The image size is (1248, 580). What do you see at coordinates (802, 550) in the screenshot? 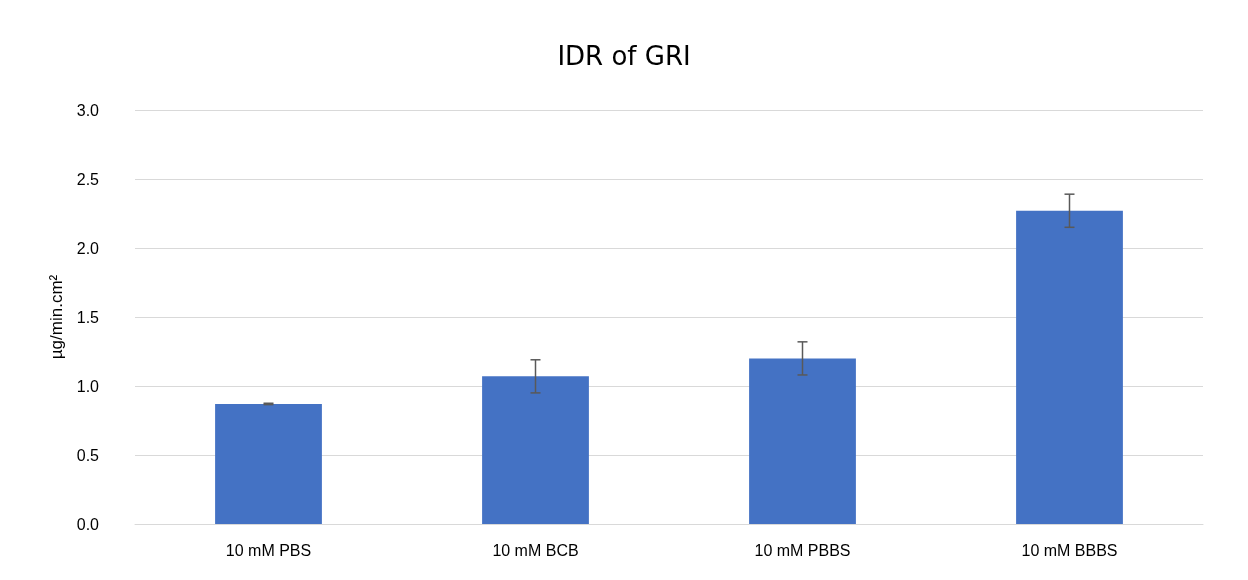
I see `x-tick-label: 10 mM PBBS` at bounding box center [802, 550].